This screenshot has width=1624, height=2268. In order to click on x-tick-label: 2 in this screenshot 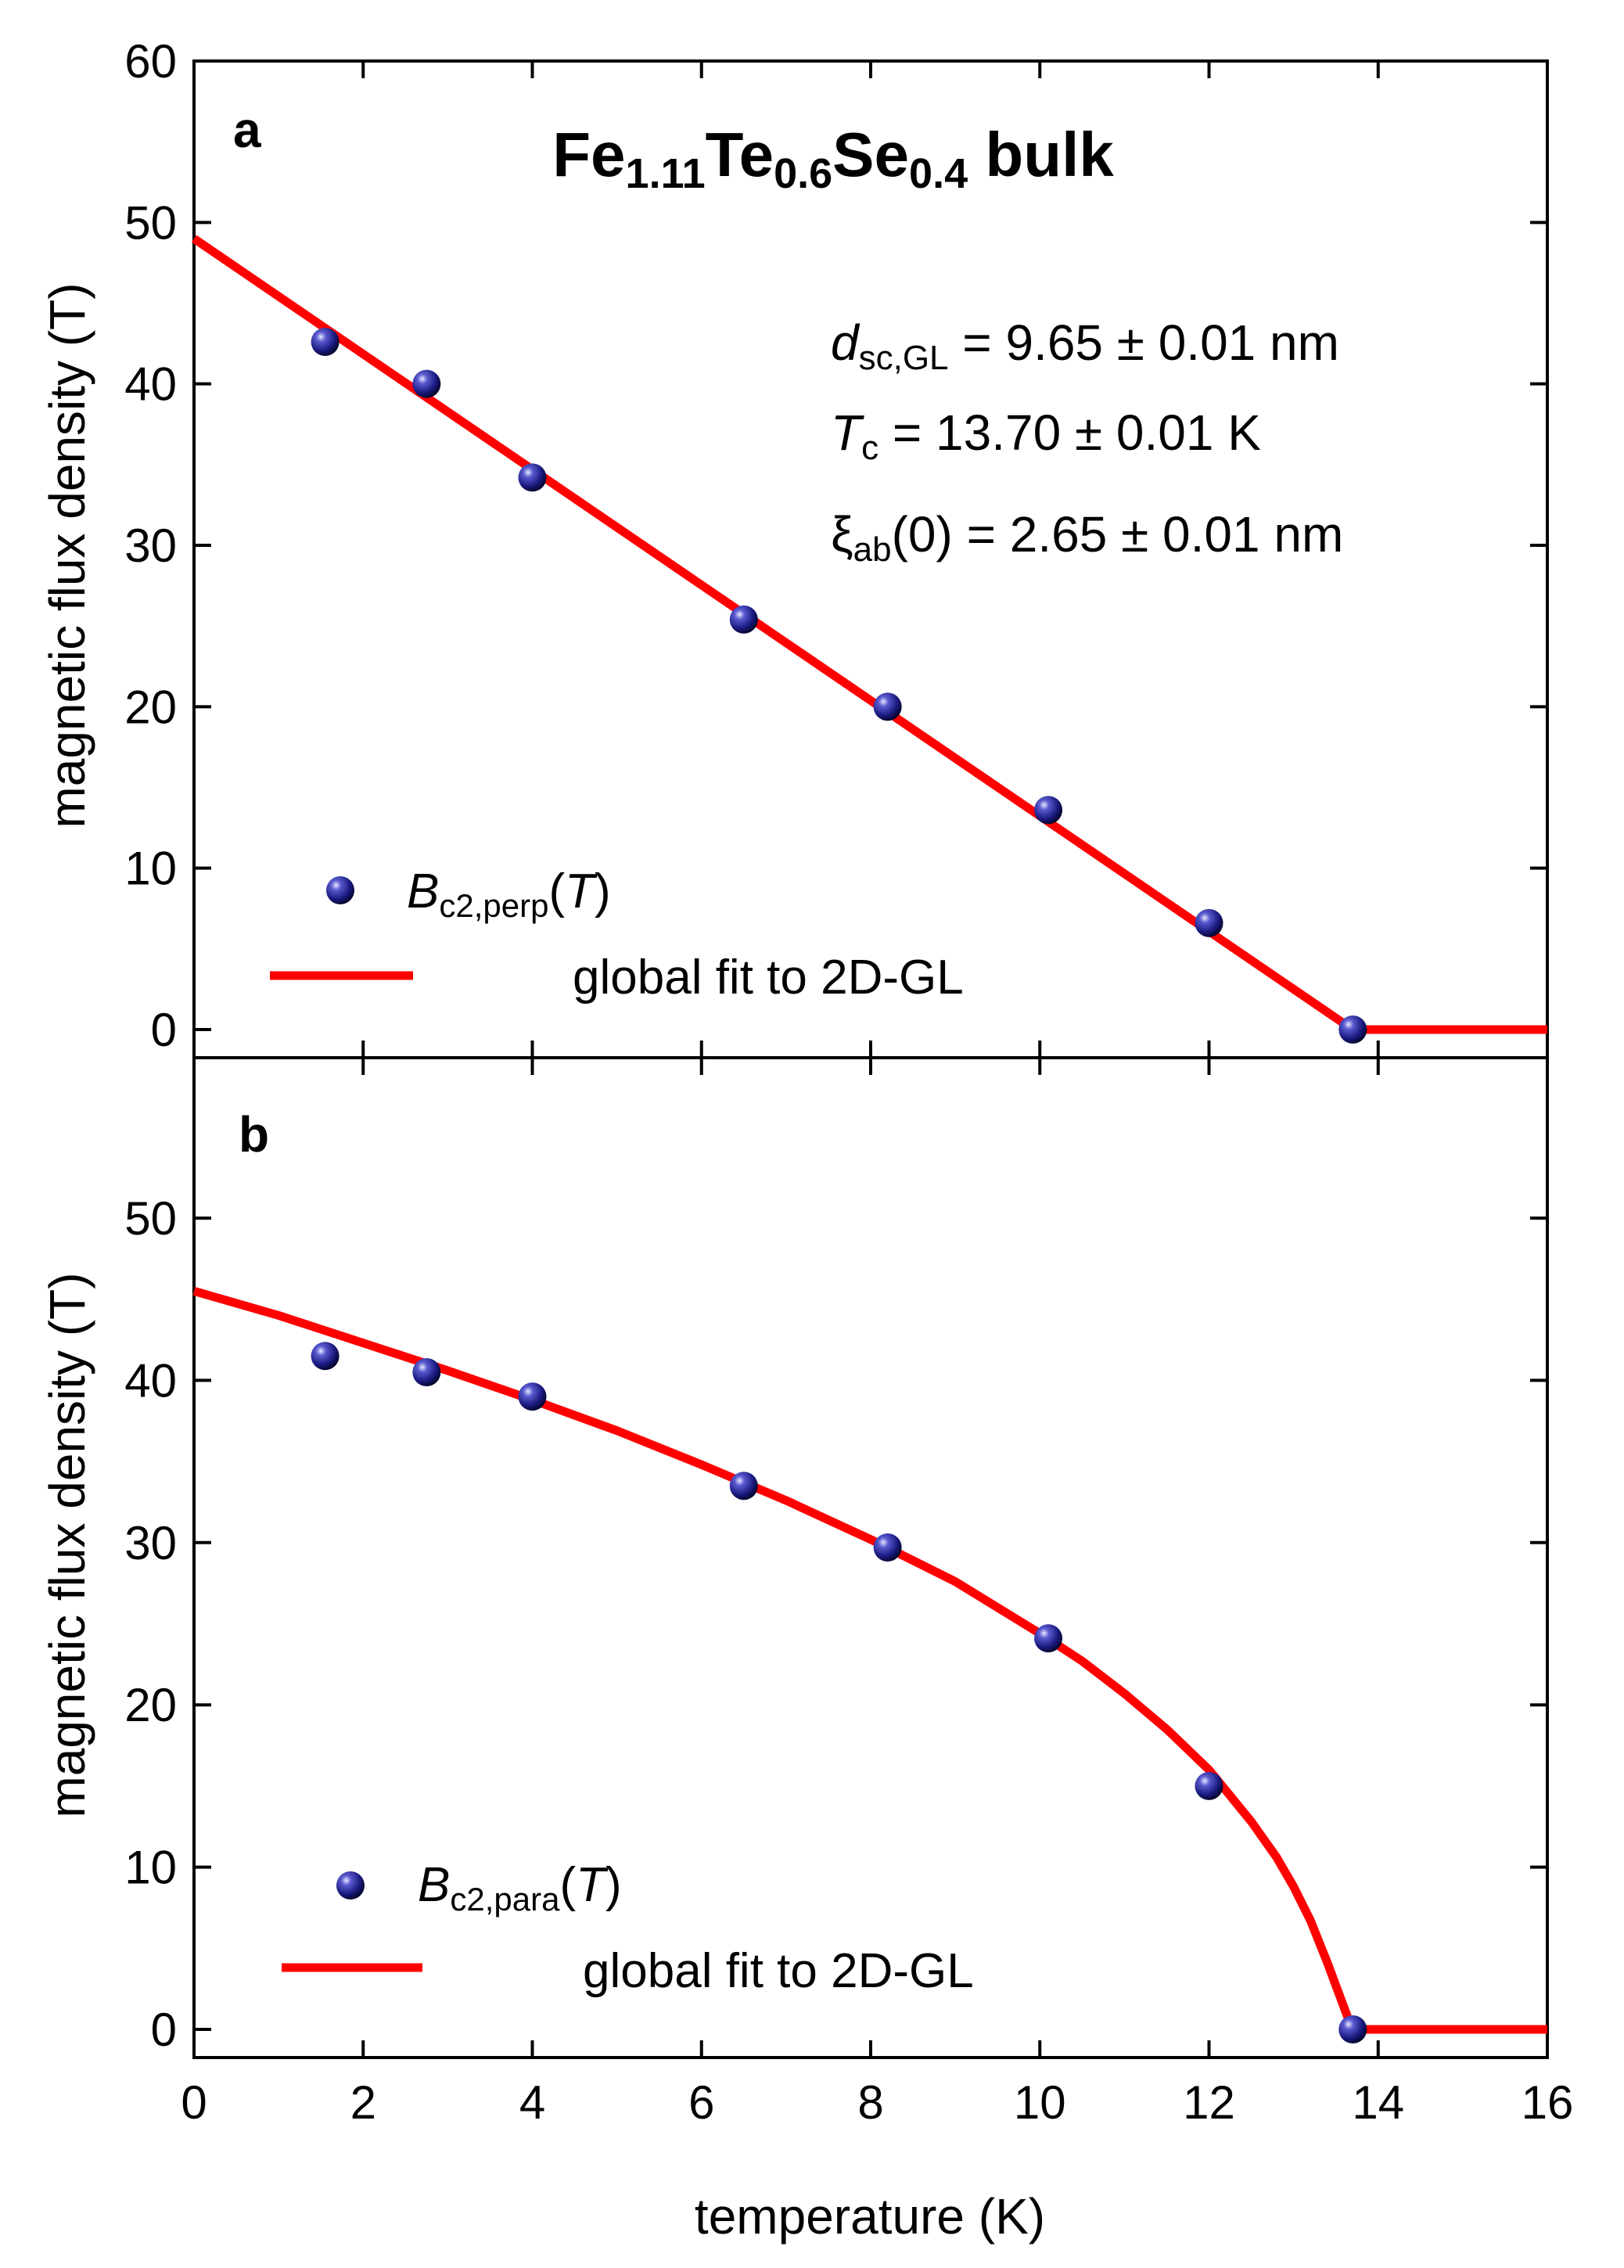, I will do `click(363, 2102)`.